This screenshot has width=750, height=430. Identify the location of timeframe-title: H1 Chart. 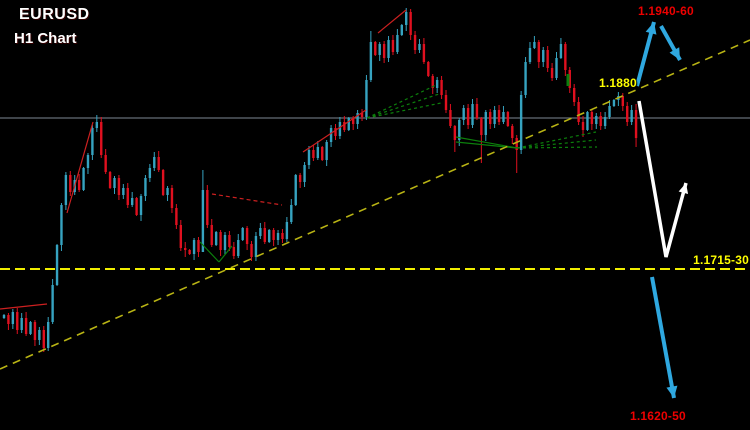
(45, 38).